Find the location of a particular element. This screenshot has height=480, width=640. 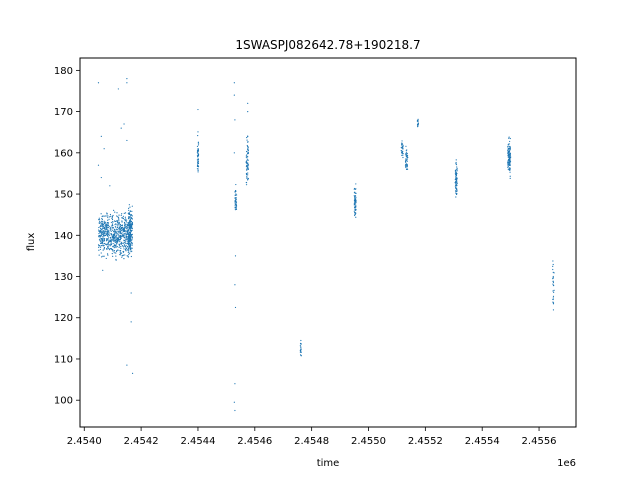

x-tick-label: 2.4540 is located at coordinates (84, 441).